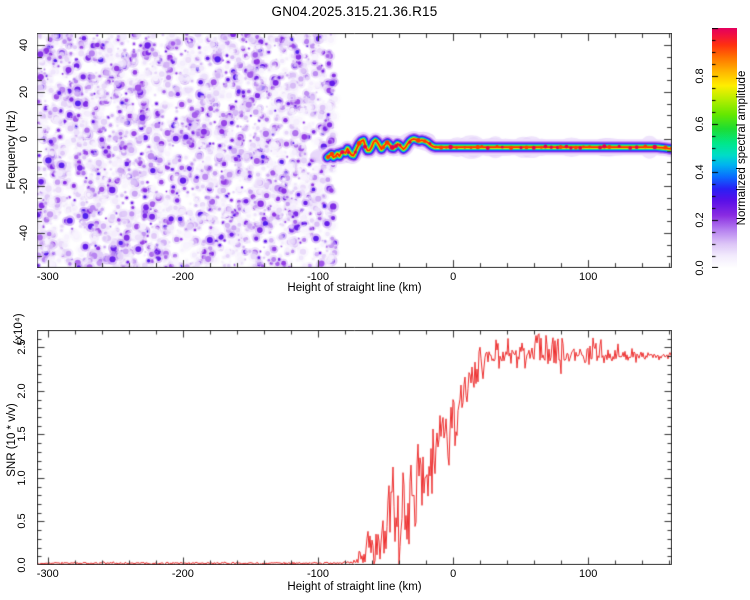  Describe the element at coordinates (742, 148) in the screenshot. I see `colorbar-title: Normalized spectral amplitude` at that location.